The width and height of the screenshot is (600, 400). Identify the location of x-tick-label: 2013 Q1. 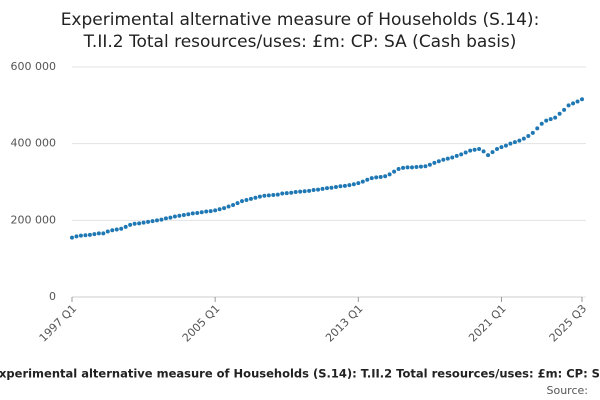
(344, 323).